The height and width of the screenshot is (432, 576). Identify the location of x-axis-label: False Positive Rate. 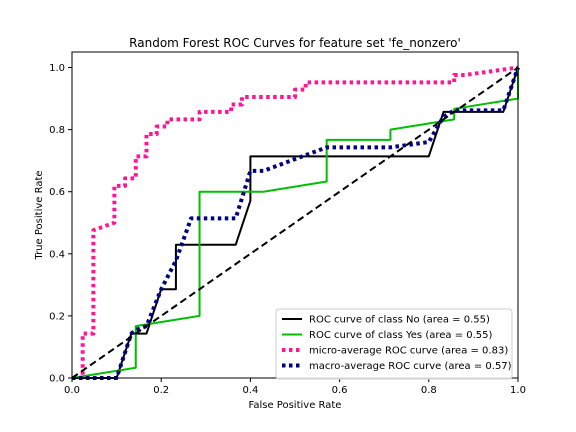
(295, 405).